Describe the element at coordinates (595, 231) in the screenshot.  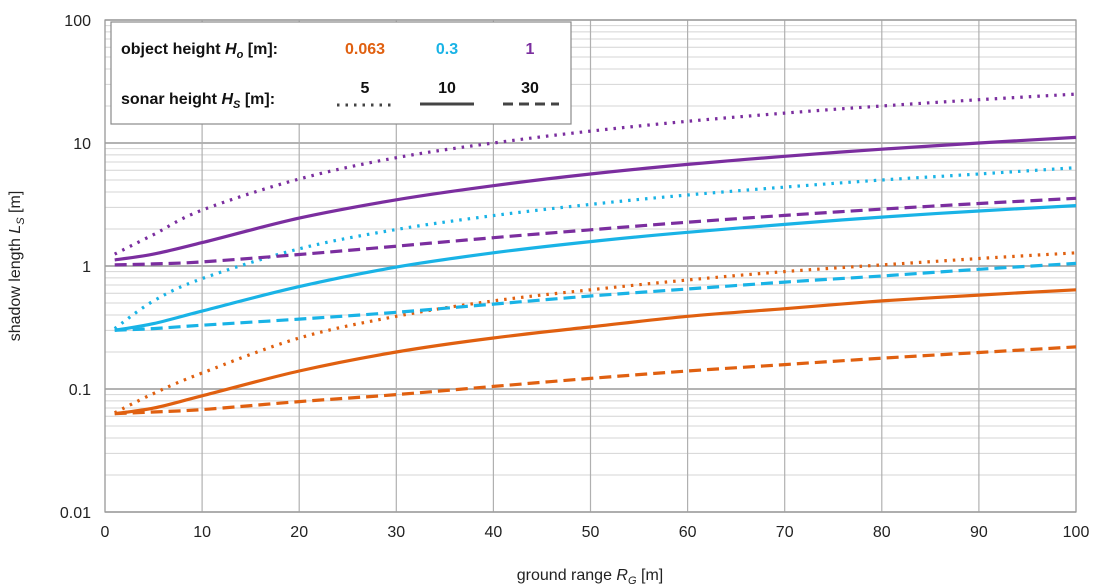
I see `series-line-h1-s30` at that location.